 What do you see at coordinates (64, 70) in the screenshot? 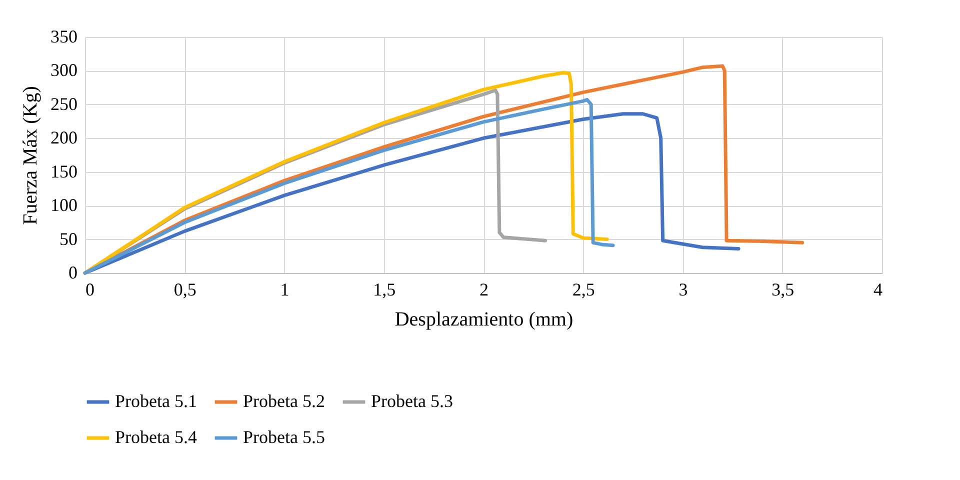
I see `y-tick-label: 300` at bounding box center [64, 70].